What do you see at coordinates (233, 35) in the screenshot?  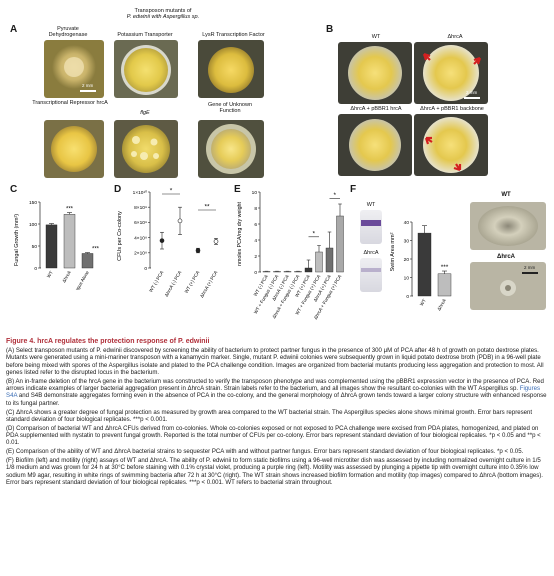 I see `plate-label-lysr: LysR Transcription Factor` at bounding box center [233, 35].